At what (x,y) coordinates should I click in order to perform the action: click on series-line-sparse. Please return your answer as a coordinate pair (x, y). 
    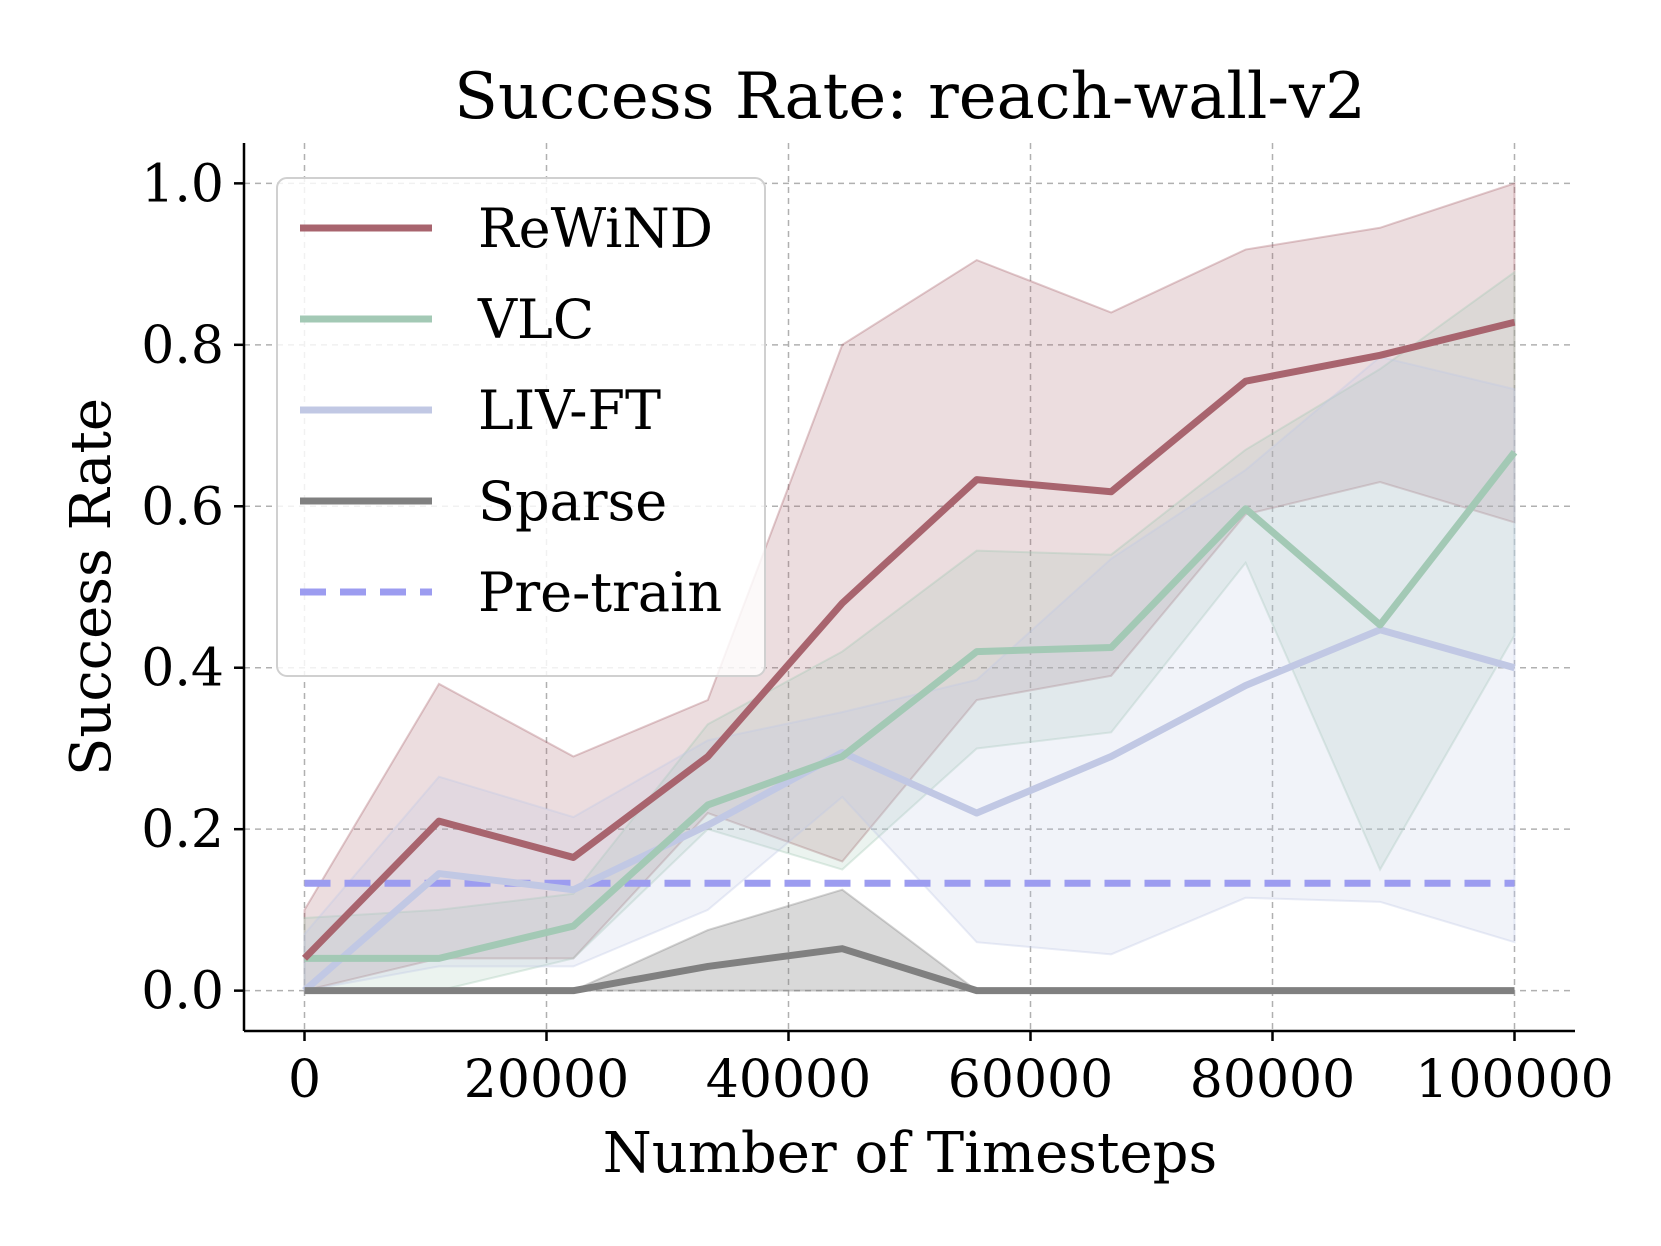
    Looking at the image, I should click on (909, 970).